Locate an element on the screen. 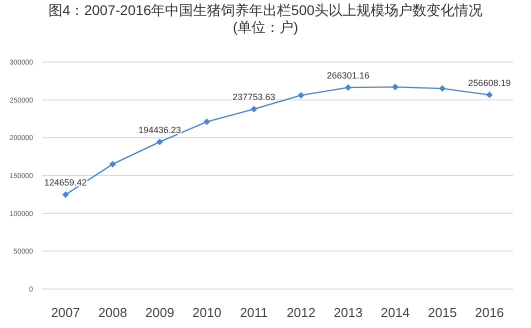 Image resolution: width=531 pixels, height=328 pixels. x-tick-label: 2008 is located at coordinates (113, 312).